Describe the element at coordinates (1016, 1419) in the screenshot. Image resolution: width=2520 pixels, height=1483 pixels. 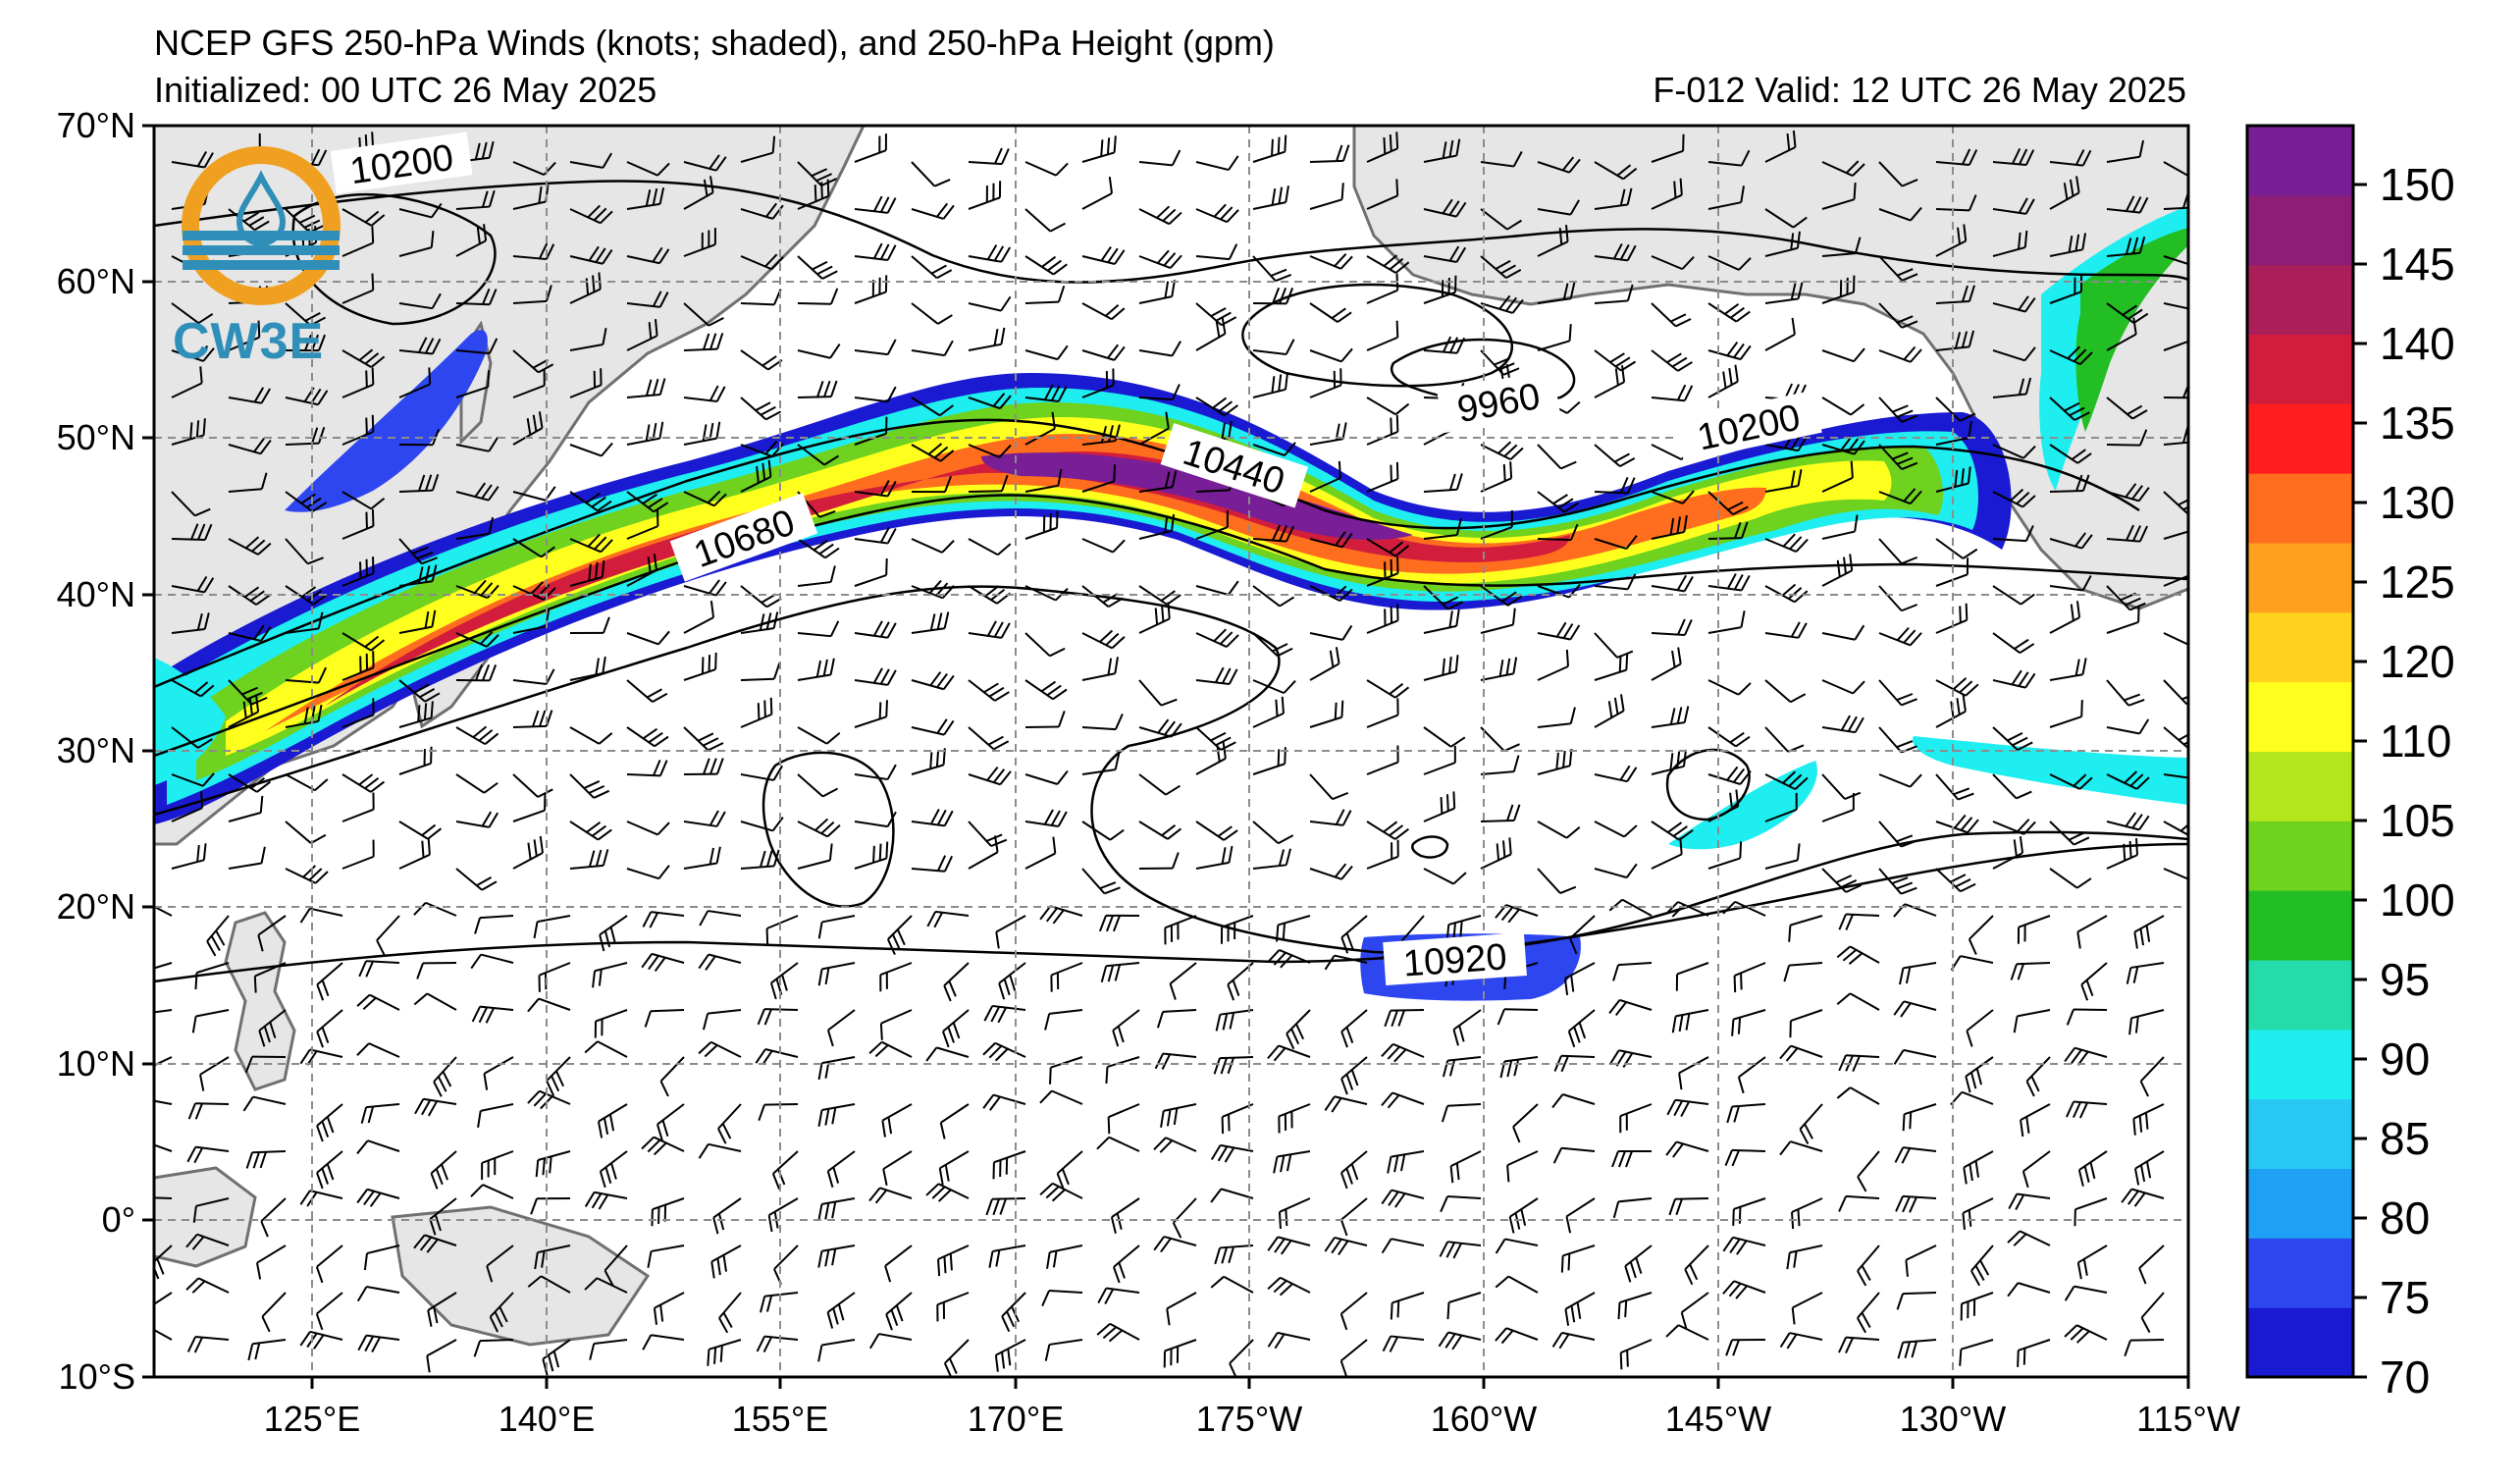
I see `lon-label-170e: 170°E` at that location.